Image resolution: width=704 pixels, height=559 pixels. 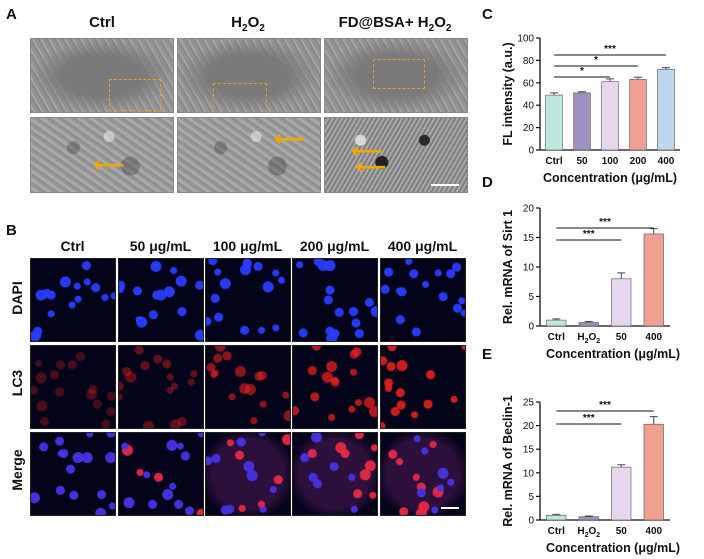 I want to click on panel-label-e: E, so click(x=487, y=354).